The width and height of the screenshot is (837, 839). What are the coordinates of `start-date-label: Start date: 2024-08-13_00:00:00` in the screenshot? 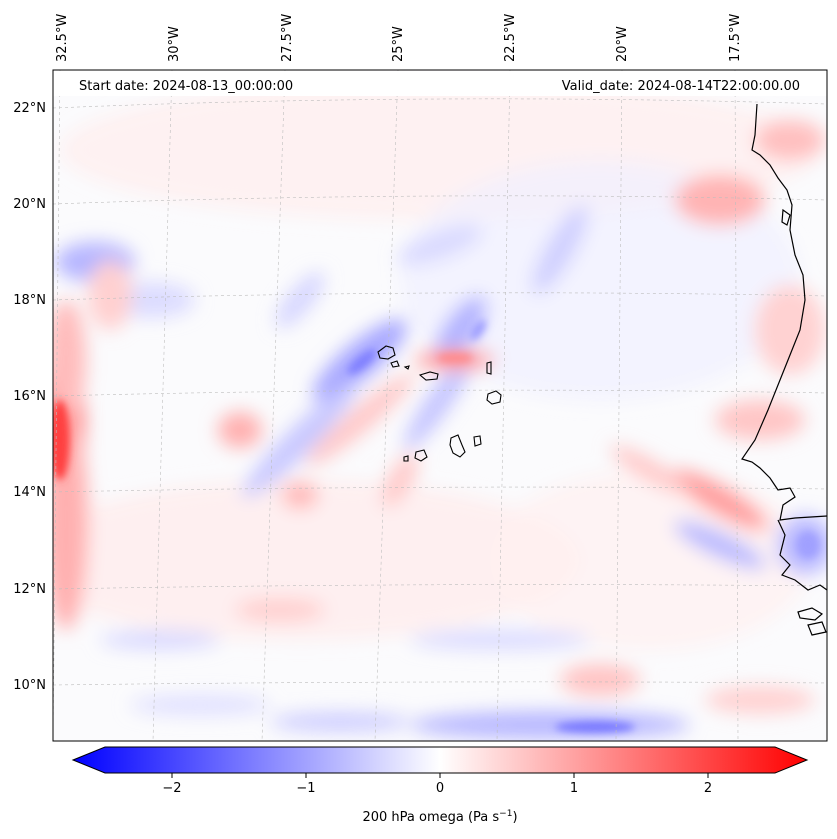 It's located at (186, 86).